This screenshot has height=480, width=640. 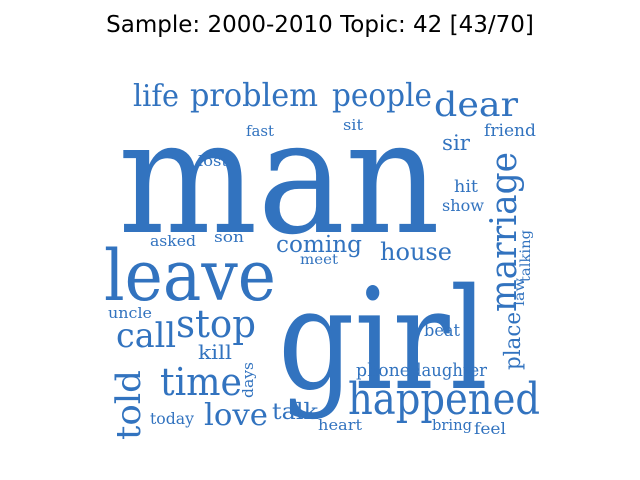 I want to click on word-fast: fast, so click(x=260, y=131).